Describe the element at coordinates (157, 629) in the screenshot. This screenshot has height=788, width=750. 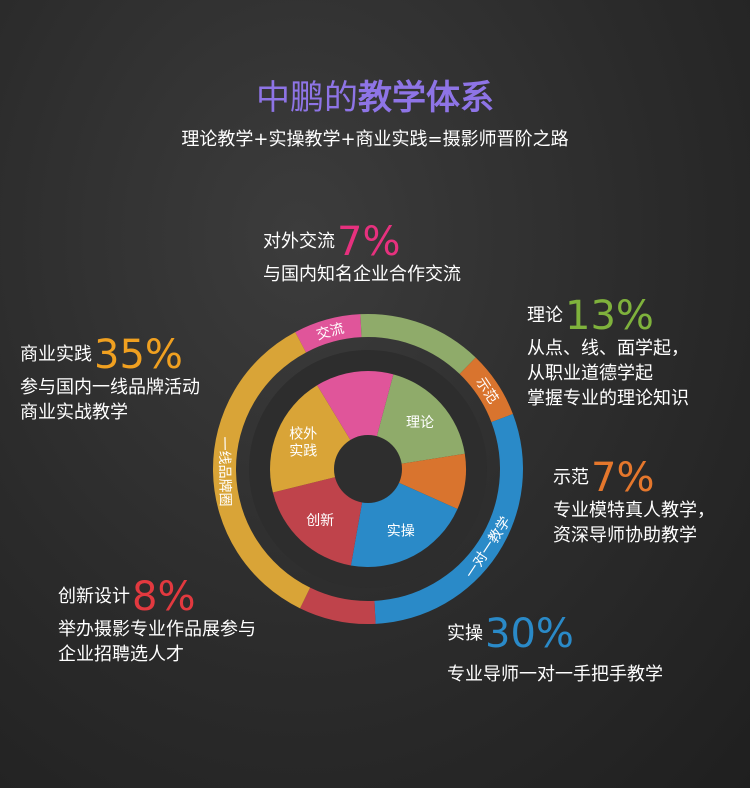
I see `callout-innovation-desc-1: 举办摄影专业作品展参与` at that location.